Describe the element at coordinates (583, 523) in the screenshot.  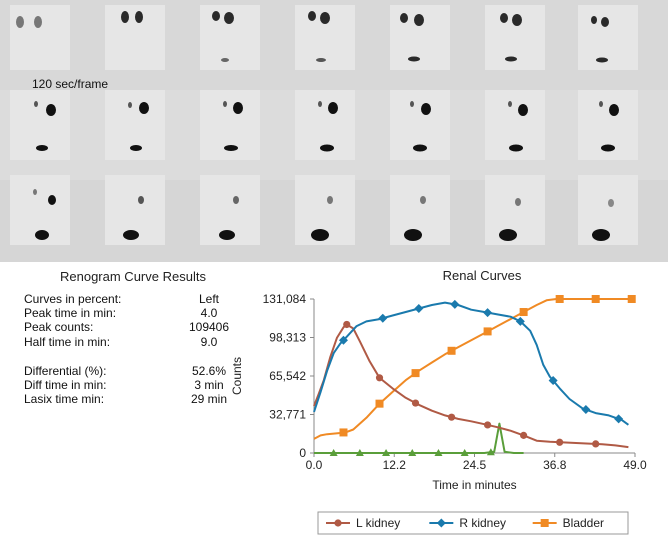
I see `legend-entry: Bladder` at that location.